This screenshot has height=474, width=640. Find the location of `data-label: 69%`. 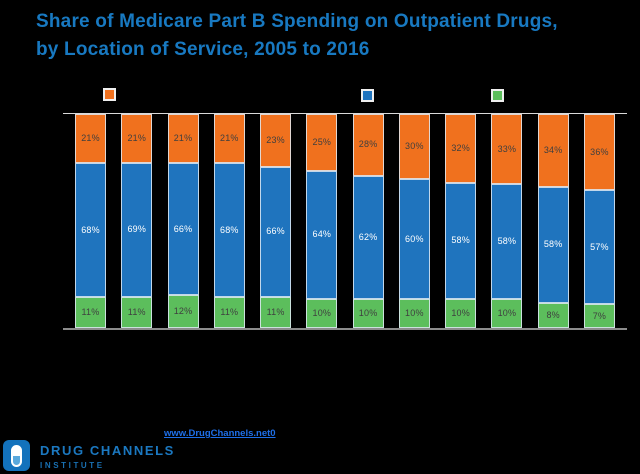

data-label: 69% is located at coordinates (137, 229).